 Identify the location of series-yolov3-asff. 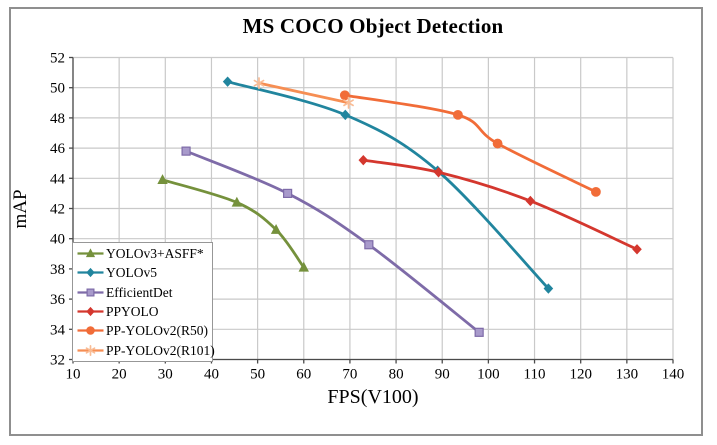
(233, 223).